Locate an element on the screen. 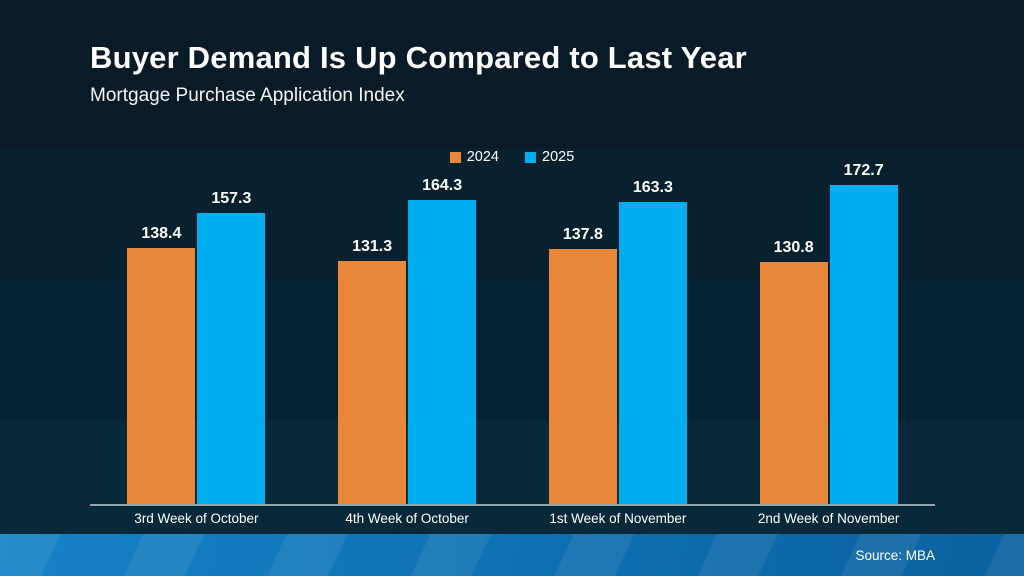 The height and width of the screenshot is (576, 1024). chart-subtitle: Mortgage Purchase Application Index is located at coordinates (247, 95).